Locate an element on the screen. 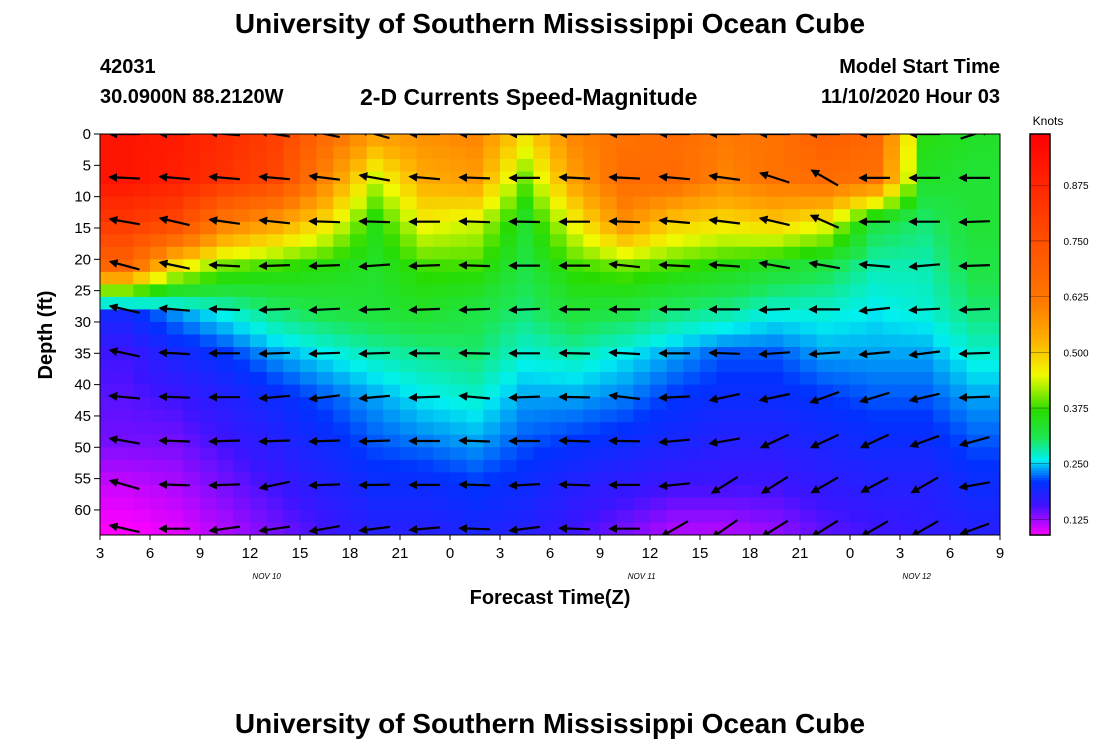 Image resolution: width=1100 pixels, height=750 pixels. model-start-label: Model Start Time is located at coordinates (919, 67).